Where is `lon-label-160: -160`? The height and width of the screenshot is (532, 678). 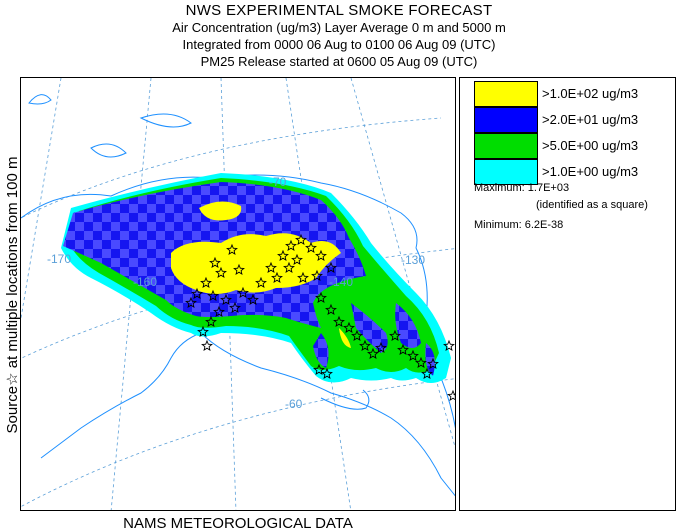
lon-label-160: -160 is located at coordinates (145, 282).